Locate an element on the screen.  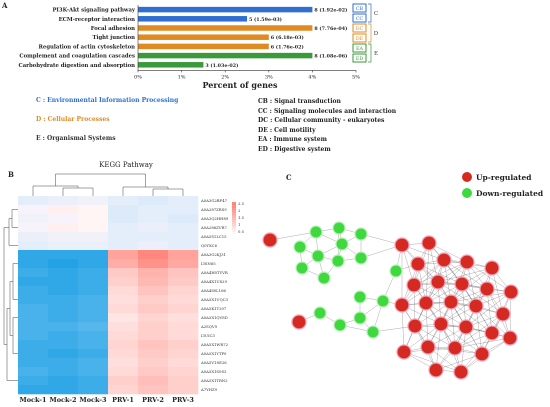
bar-value-label: 6 (1.76e-02) is located at coordinates (287, 46).